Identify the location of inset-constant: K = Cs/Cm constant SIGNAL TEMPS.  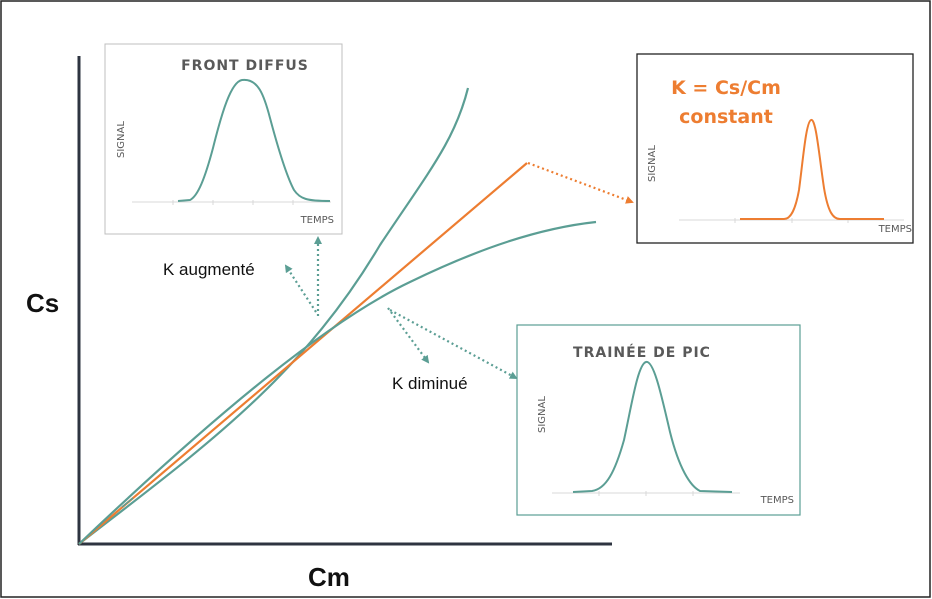
(775, 148).